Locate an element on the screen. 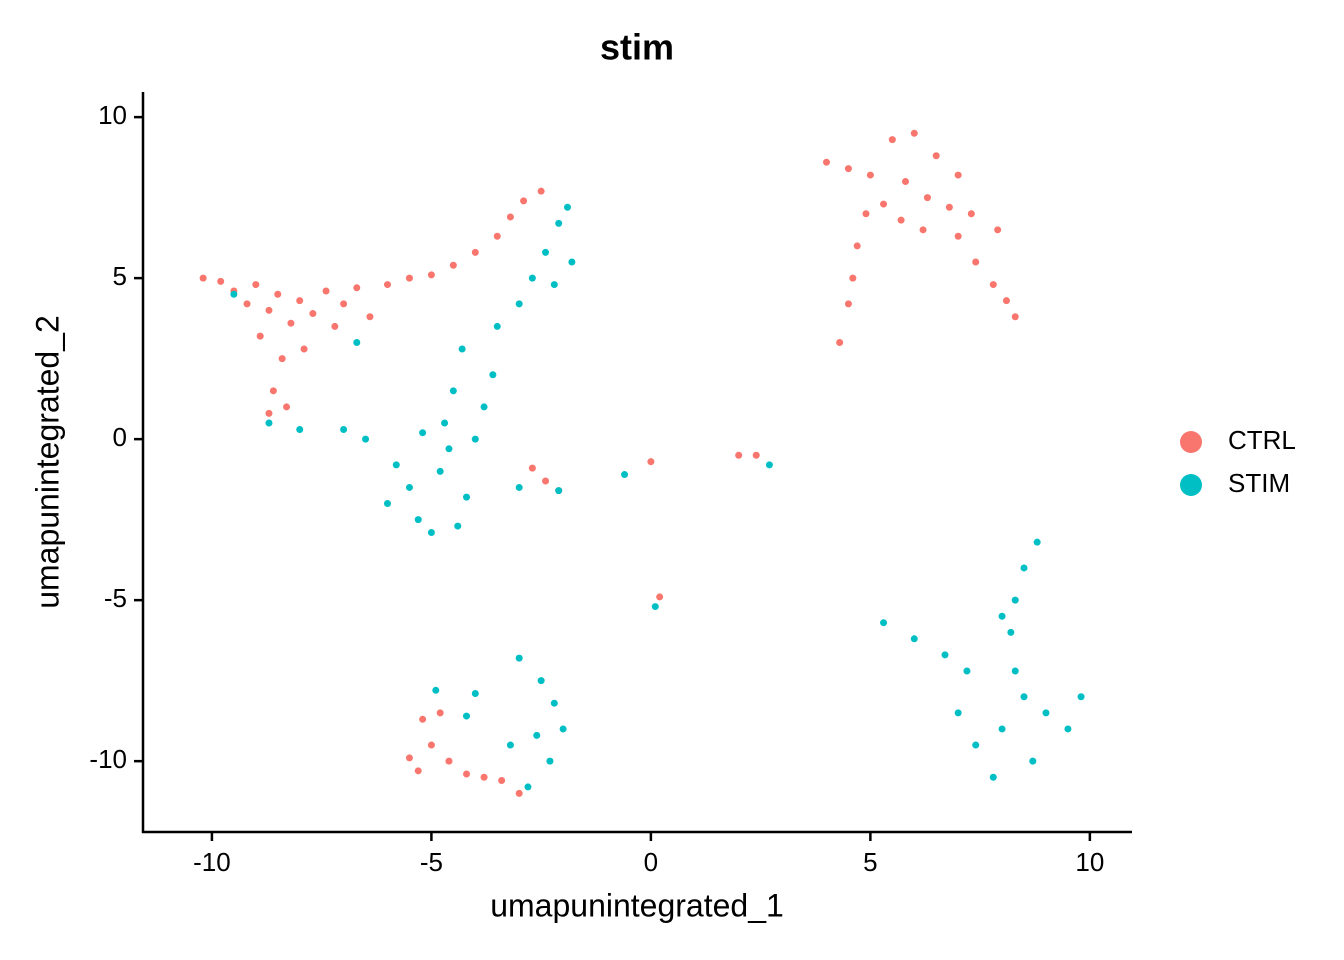 The width and height of the screenshot is (1344, 960). y-tick-label: -10 is located at coordinates (108, 759).